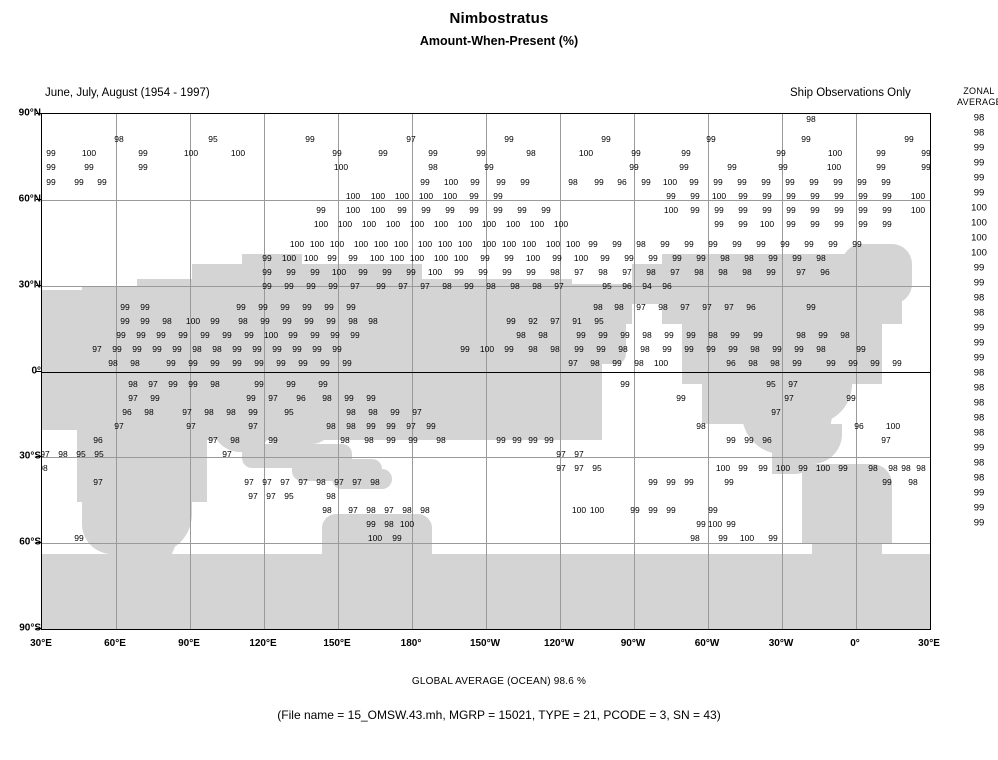  Describe the element at coordinates (29, 113) in the screenshot. I see `latitude-tick-label: 90°N` at that location.